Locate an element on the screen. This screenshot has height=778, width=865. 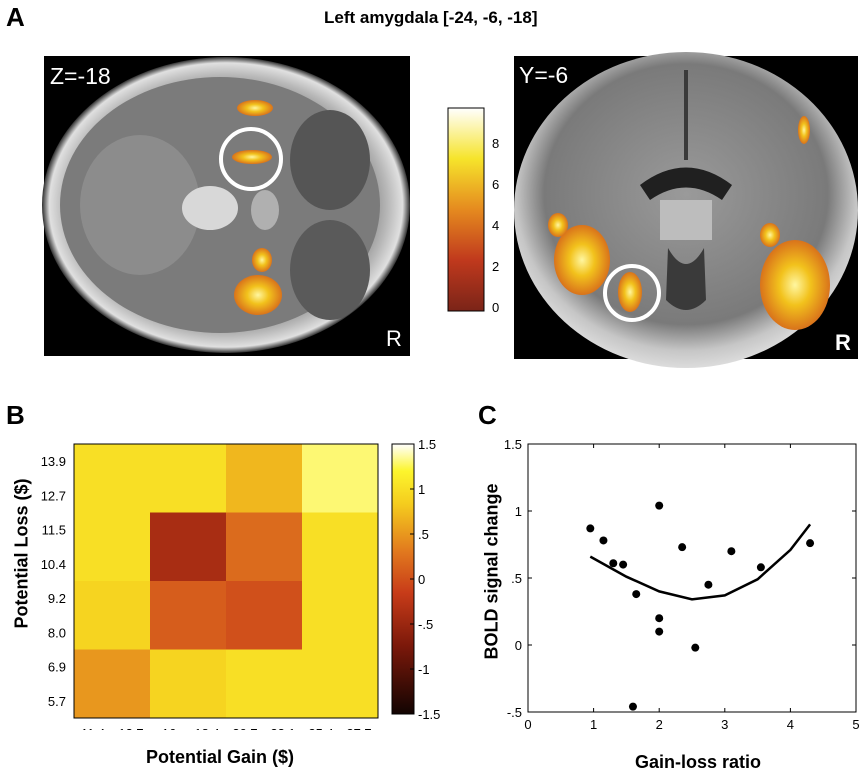
scatter-y-tick-label: 1 is located at coordinates (518, 511).